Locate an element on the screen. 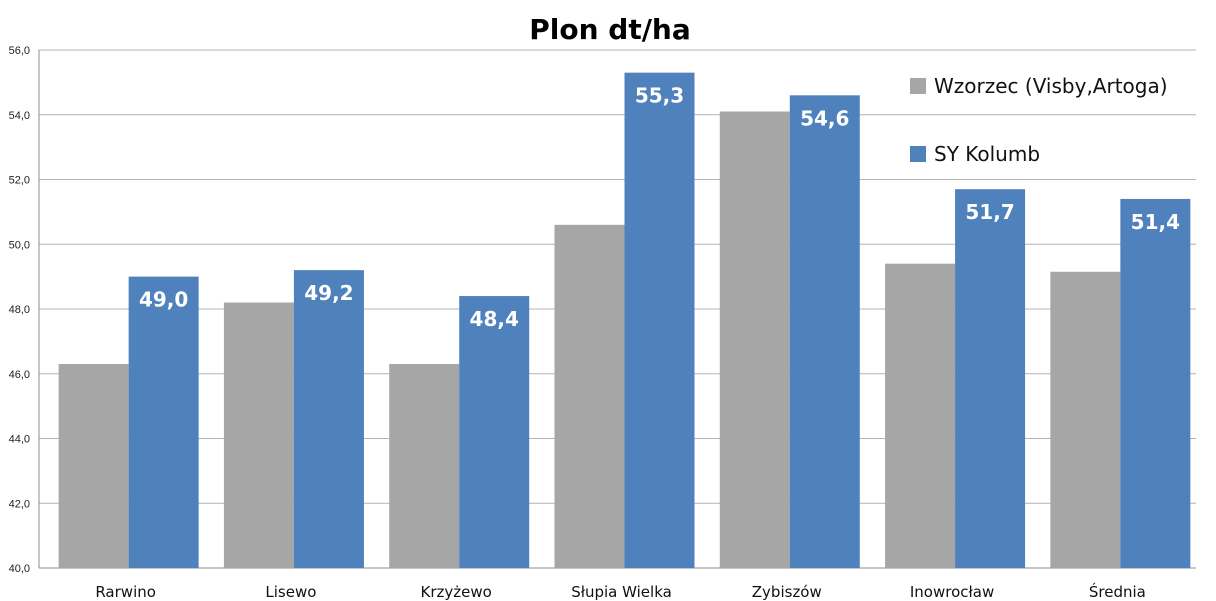  y-tick-label: 44,0 is located at coordinates (19, 440).